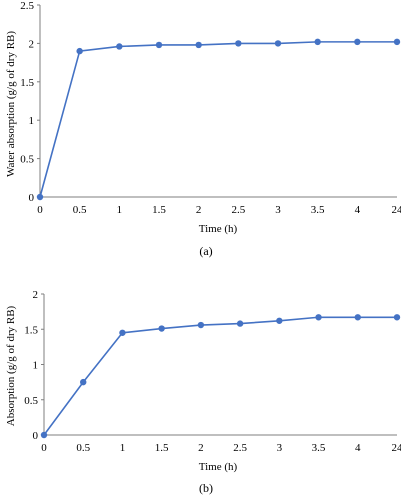  Describe the element at coordinates (11, 104) in the screenshot. I see `chart-a-ylabel: Water absorption (g/g of dry RB)` at that location.